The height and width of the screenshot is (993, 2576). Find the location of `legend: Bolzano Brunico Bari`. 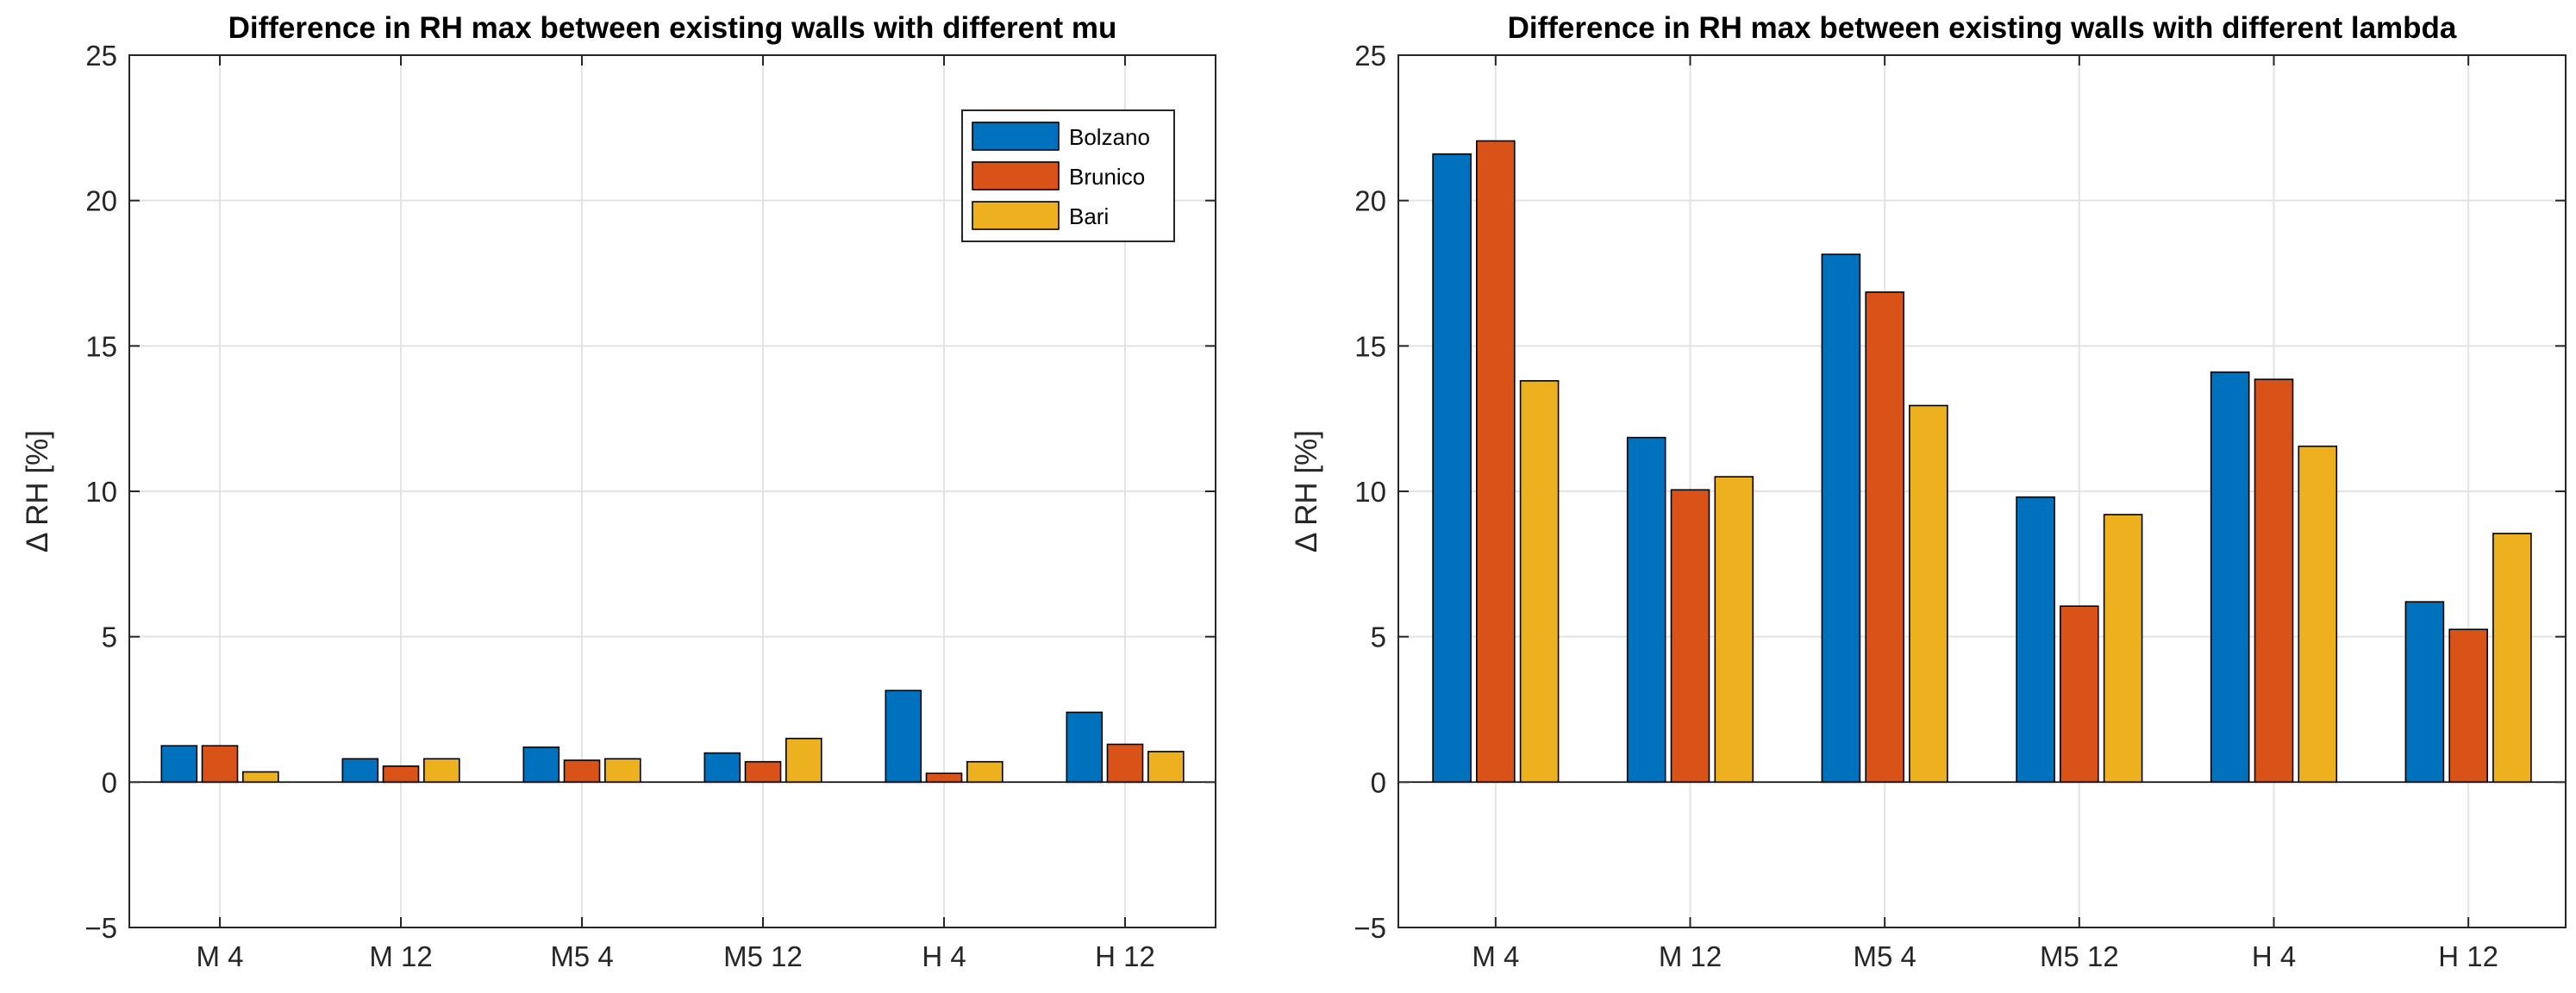

legend: Bolzano Brunico Bari is located at coordinates (1068, 175).